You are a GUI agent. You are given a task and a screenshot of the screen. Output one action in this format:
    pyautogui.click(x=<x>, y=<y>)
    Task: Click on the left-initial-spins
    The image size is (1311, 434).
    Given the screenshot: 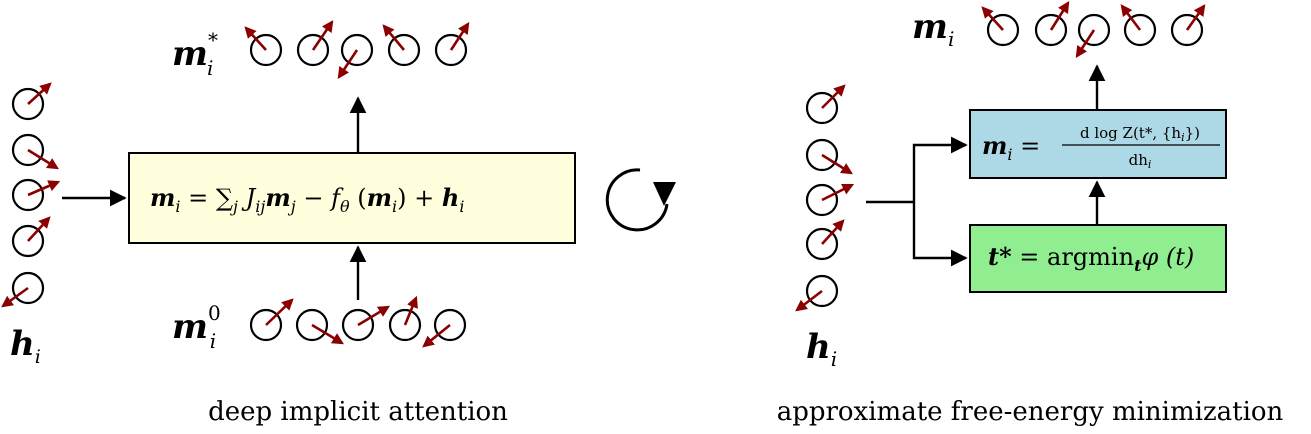 What is the action you would take?
    pyautogui.click(x=358, y=321)
    